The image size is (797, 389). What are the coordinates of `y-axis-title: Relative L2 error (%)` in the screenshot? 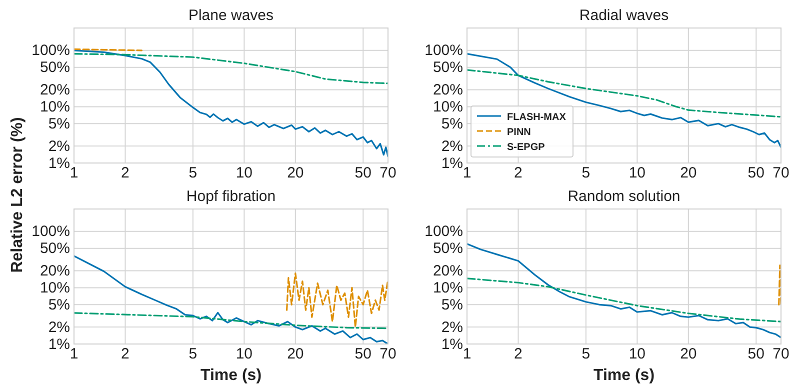 It's located at (17, 195).